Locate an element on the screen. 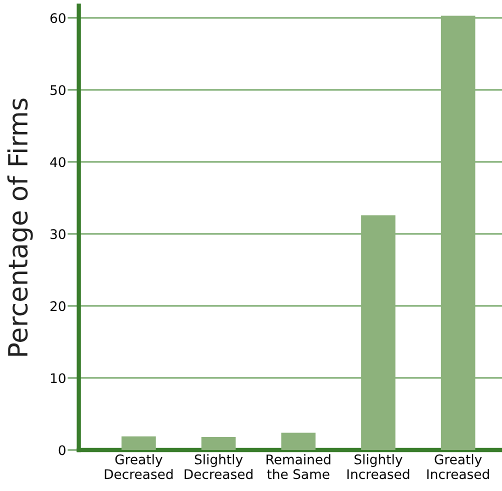 This screenshot has height=491, width=502. x-tick-label: Greatly Increased is located at coordinates (458, 467).